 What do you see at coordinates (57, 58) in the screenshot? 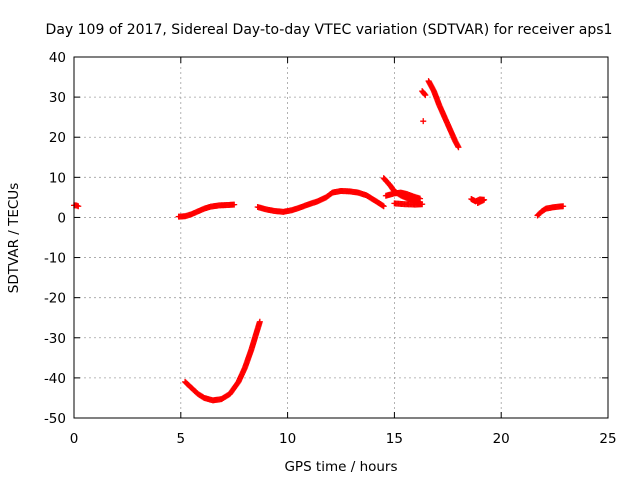
I see `y-tick-label: 40` at bounding box center [57, 58].